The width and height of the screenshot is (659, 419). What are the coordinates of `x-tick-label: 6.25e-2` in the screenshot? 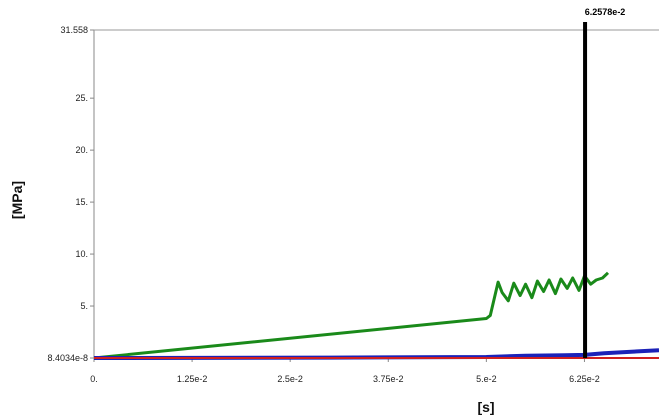 It's located at (584, 379).